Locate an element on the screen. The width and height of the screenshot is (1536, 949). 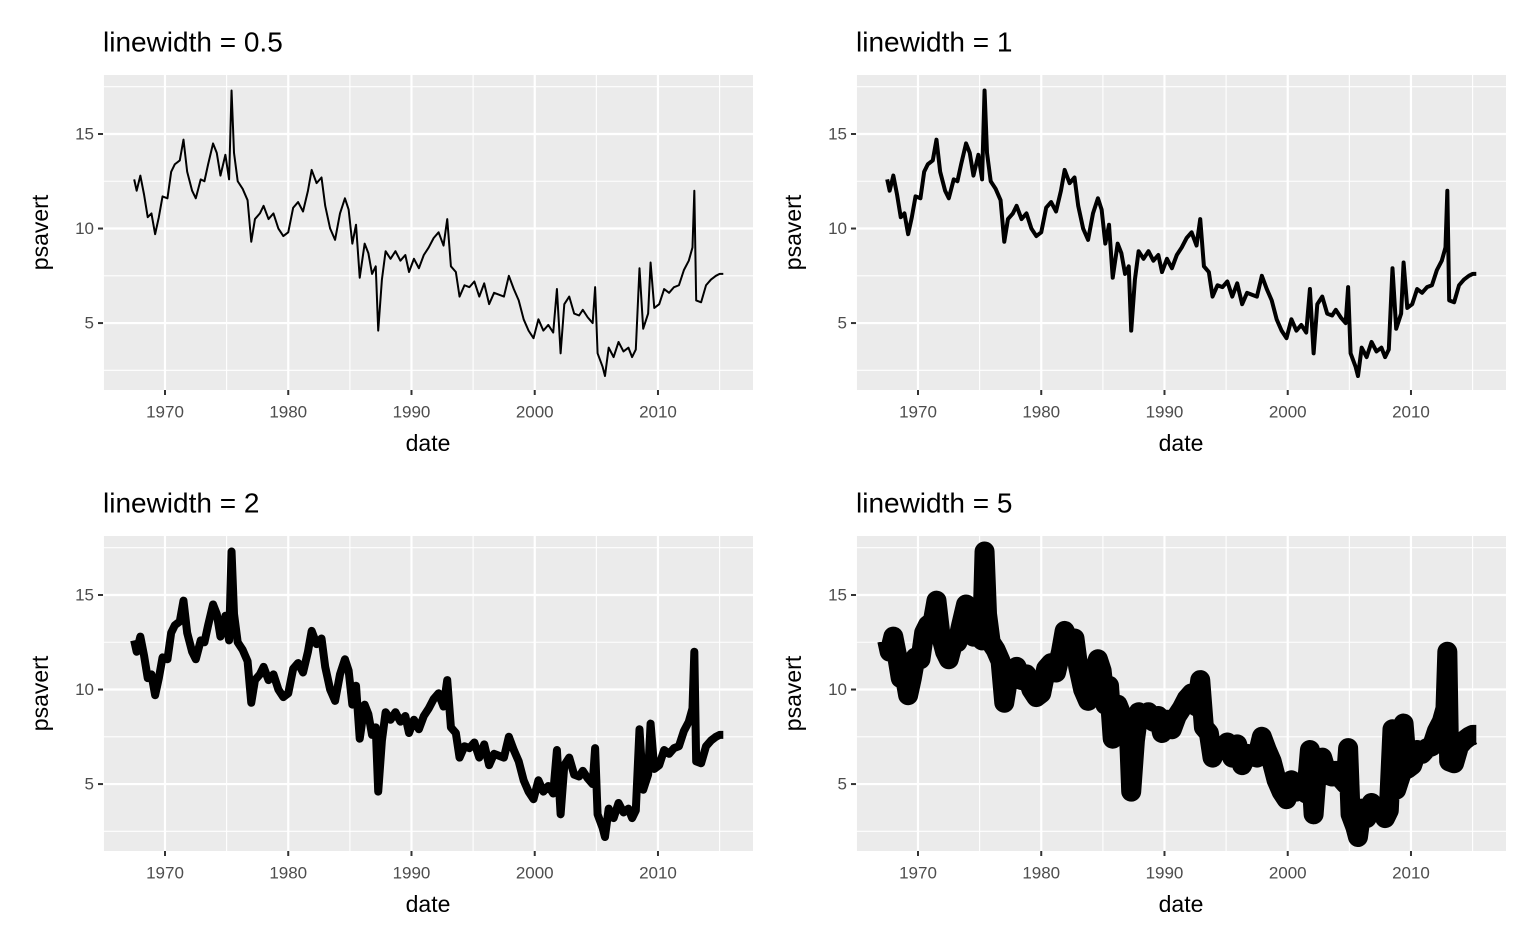
panel-title: linewidth = 1 is located at coordinates (934, 41).